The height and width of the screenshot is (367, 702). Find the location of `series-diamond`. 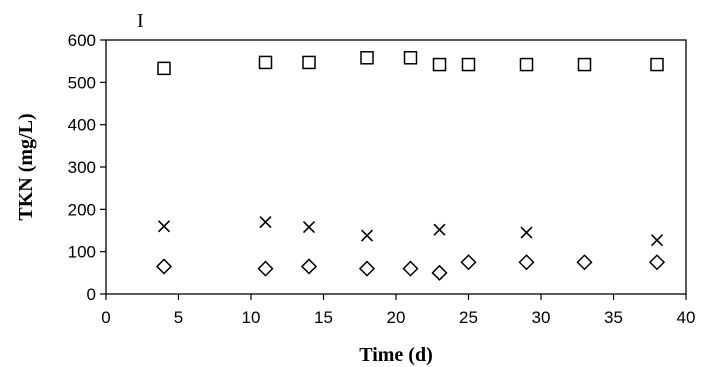

series-diamond is located at coordinates (410, 267).